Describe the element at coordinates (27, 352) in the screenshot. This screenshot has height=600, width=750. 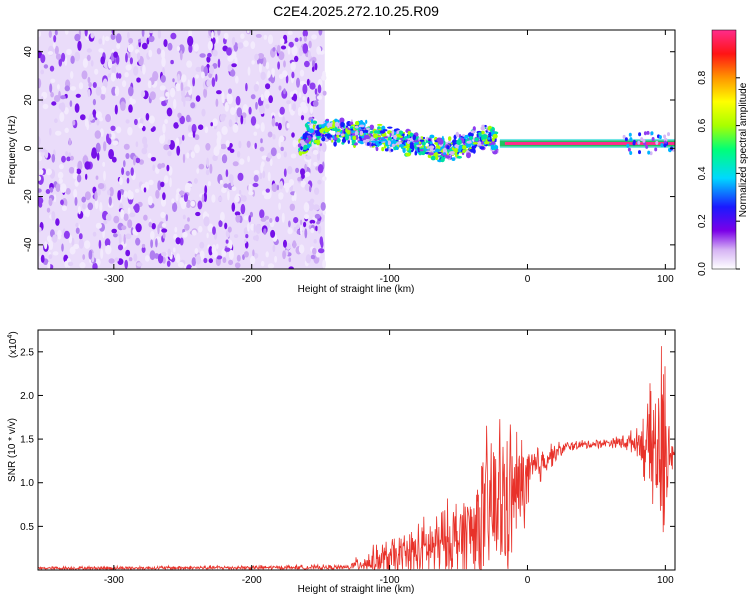
I see `snr-y-tick-label: 2.5` at that location.